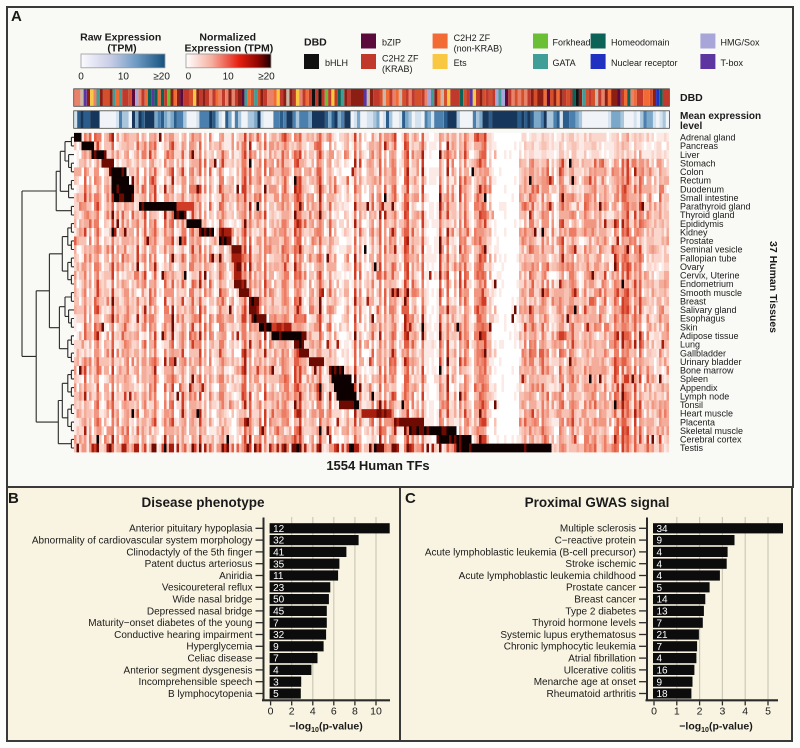 The width and height of the screenshot is (800, 748). Describe the element at coordinates (183, 635) in the screenshot. I see `svg-text: Conductive hearing impairment` at that location.